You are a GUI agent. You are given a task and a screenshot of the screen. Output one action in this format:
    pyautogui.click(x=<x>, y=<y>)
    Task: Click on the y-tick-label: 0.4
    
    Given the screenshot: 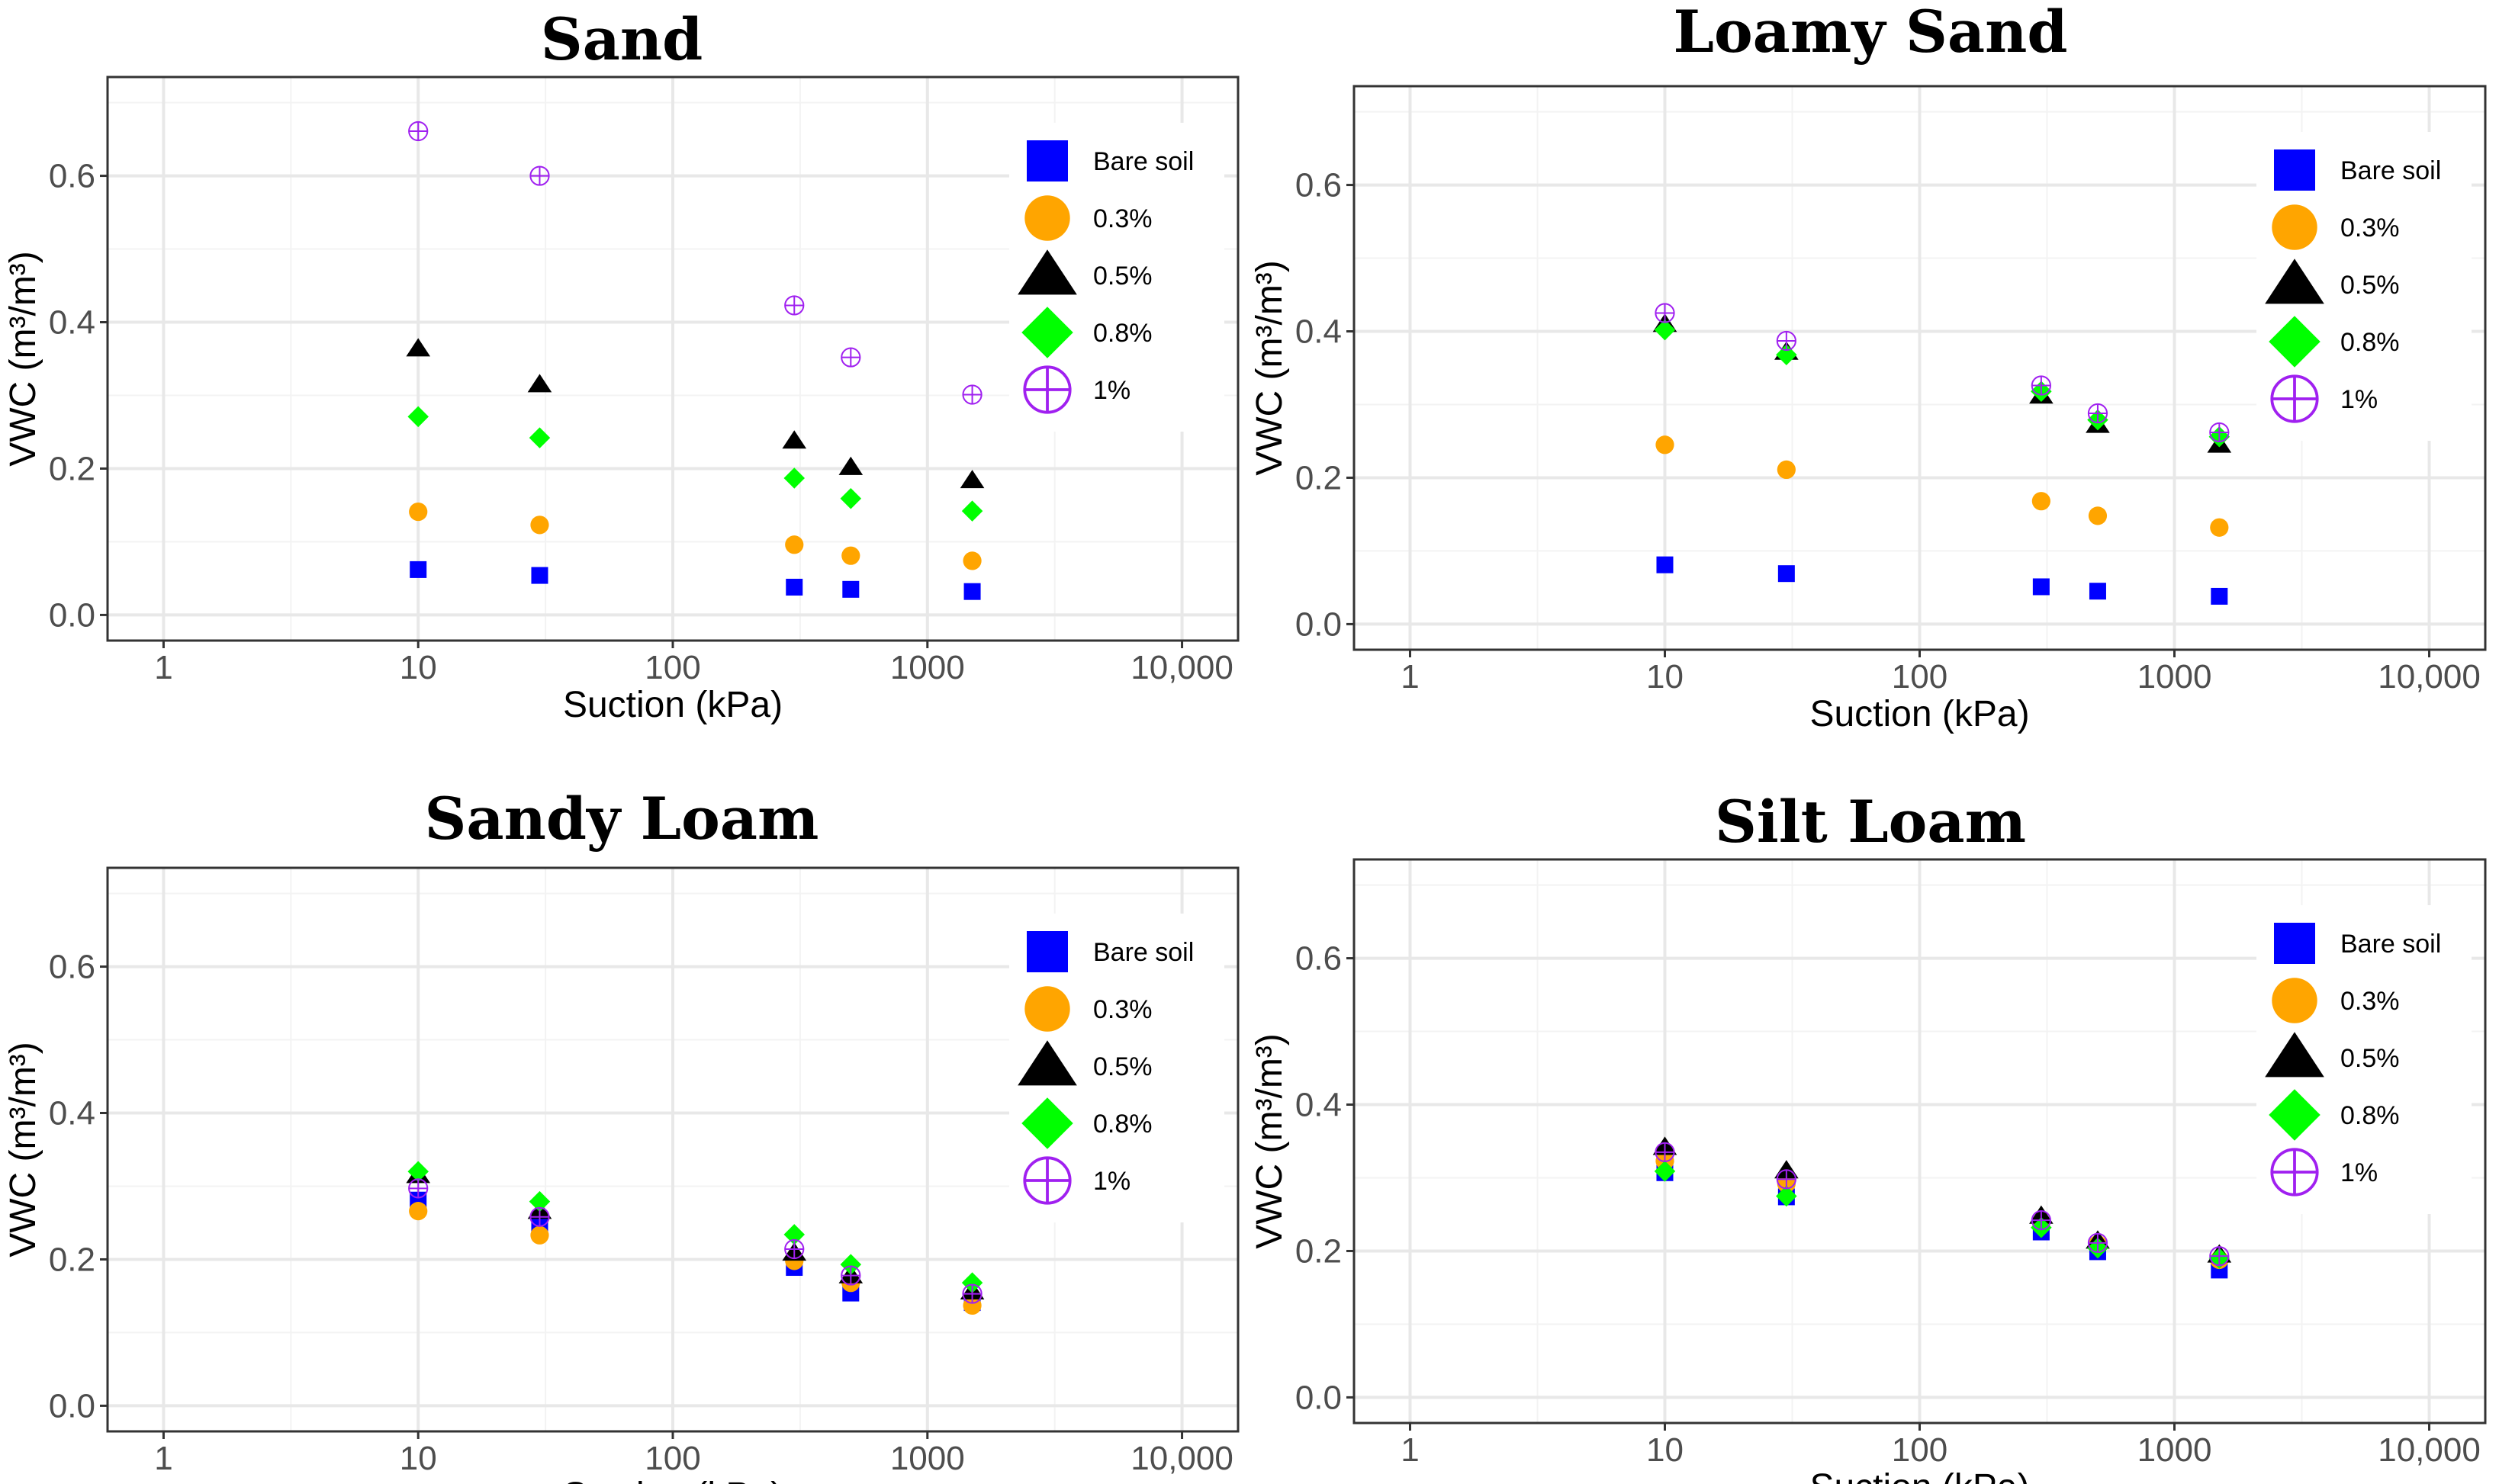 What is the action you would take?
    pyautogui.click(x=1318, y=1106)
    